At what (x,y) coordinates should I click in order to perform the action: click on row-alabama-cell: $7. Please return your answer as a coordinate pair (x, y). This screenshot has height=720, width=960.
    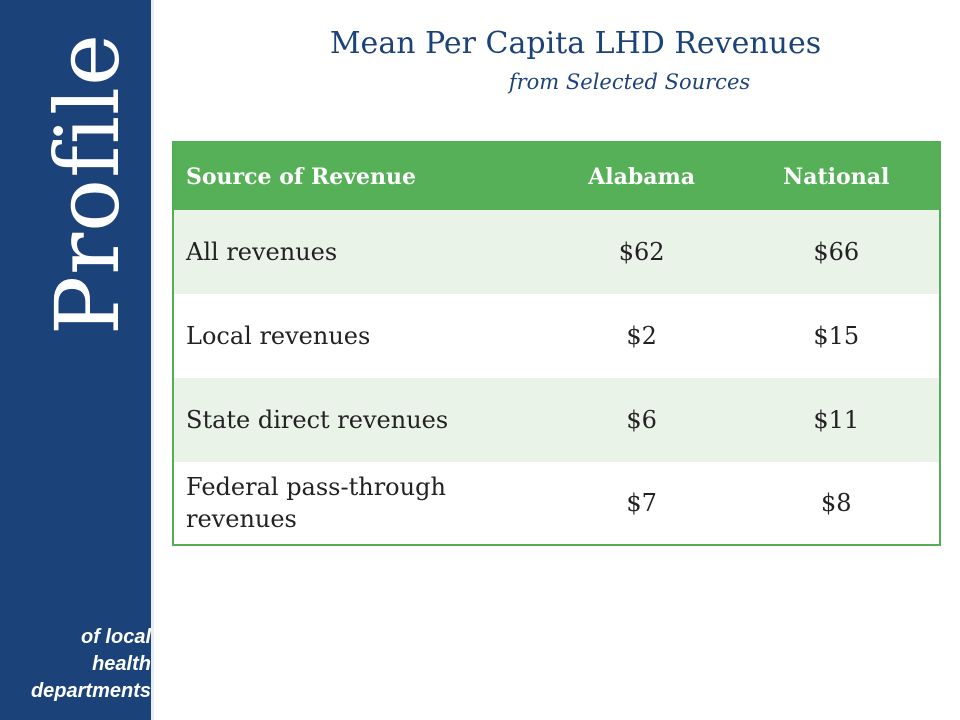
    Looking at the image, I should click on (641, 503).